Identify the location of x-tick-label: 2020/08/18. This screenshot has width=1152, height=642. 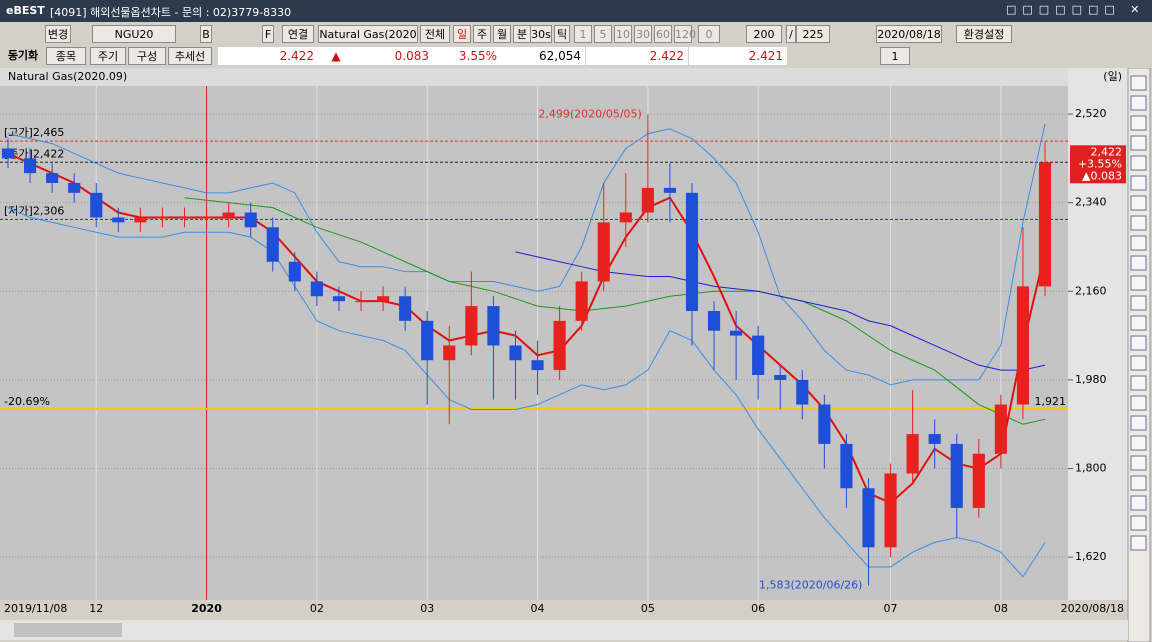
(1092, 608).